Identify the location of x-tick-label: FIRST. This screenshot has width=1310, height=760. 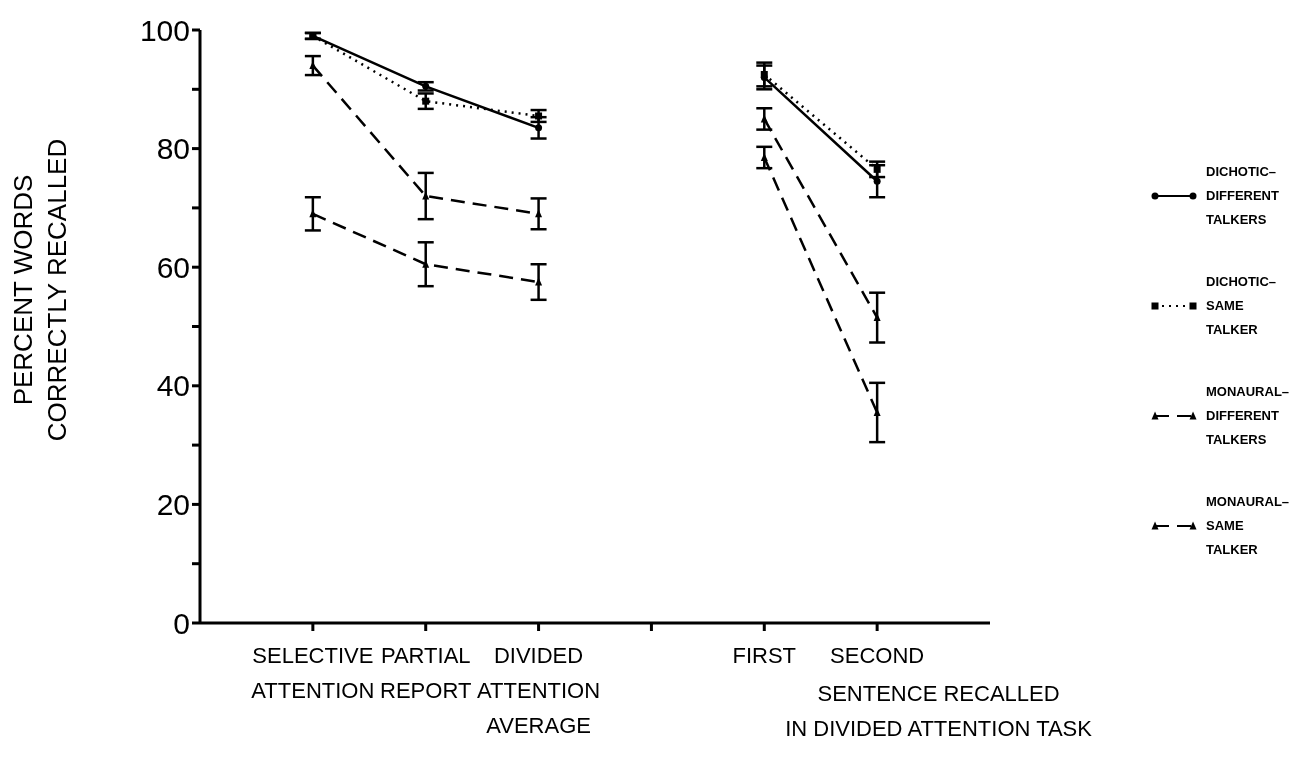
(764, 655).